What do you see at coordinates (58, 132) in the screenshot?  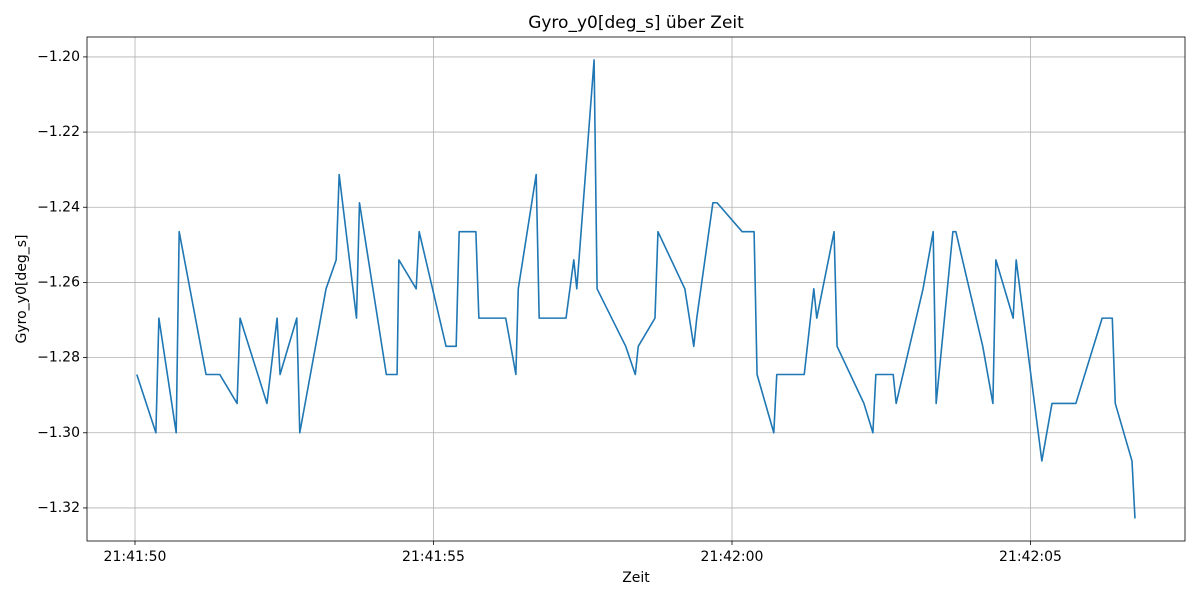 I see `y-tick-label: −1.22` at bounding box center [58, 132].